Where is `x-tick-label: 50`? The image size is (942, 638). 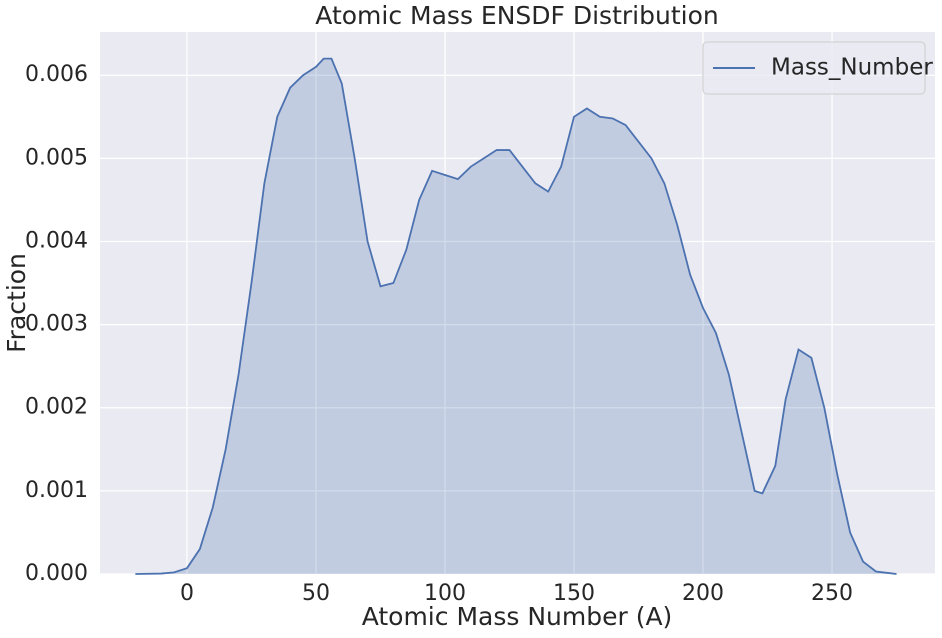
x-tick-label: 50 is located at coordinates (316, 593).